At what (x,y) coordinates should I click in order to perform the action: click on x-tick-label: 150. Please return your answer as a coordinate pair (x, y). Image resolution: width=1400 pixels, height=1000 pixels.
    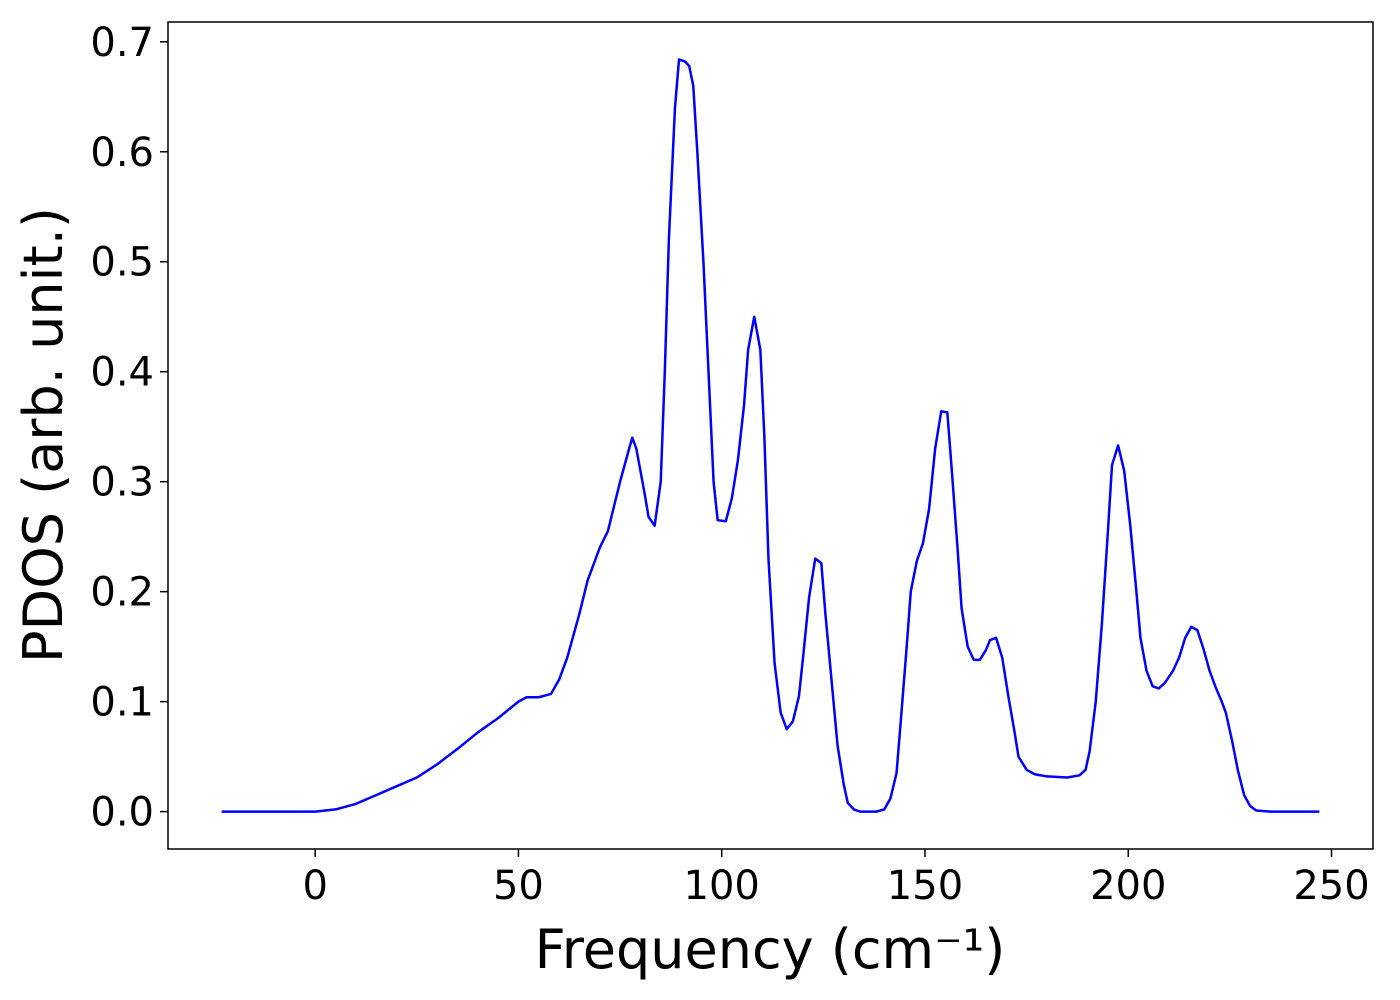
    Looking at the image, I should click on (925, 886).